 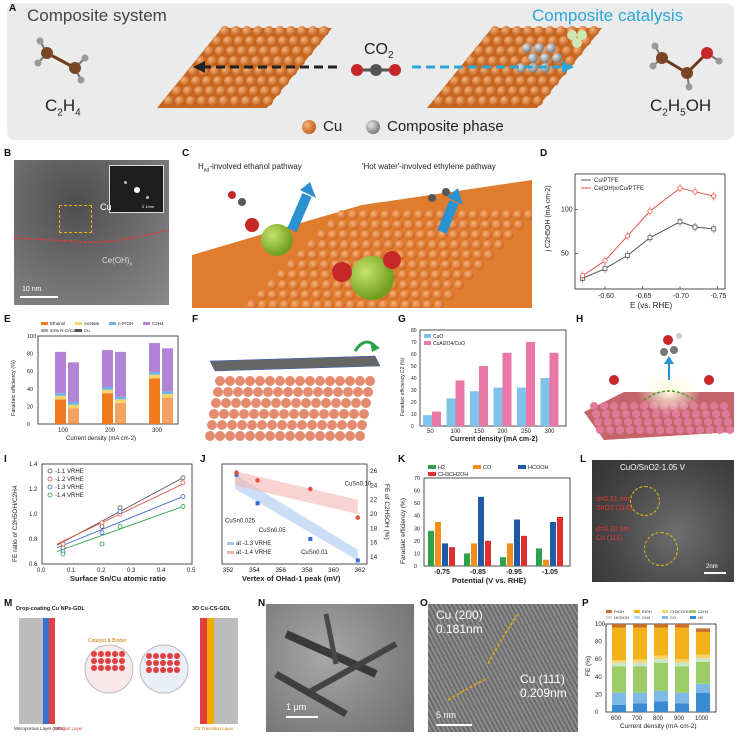 I want to click on sample-label: CuSn0.01, so click(x=314, y=553).